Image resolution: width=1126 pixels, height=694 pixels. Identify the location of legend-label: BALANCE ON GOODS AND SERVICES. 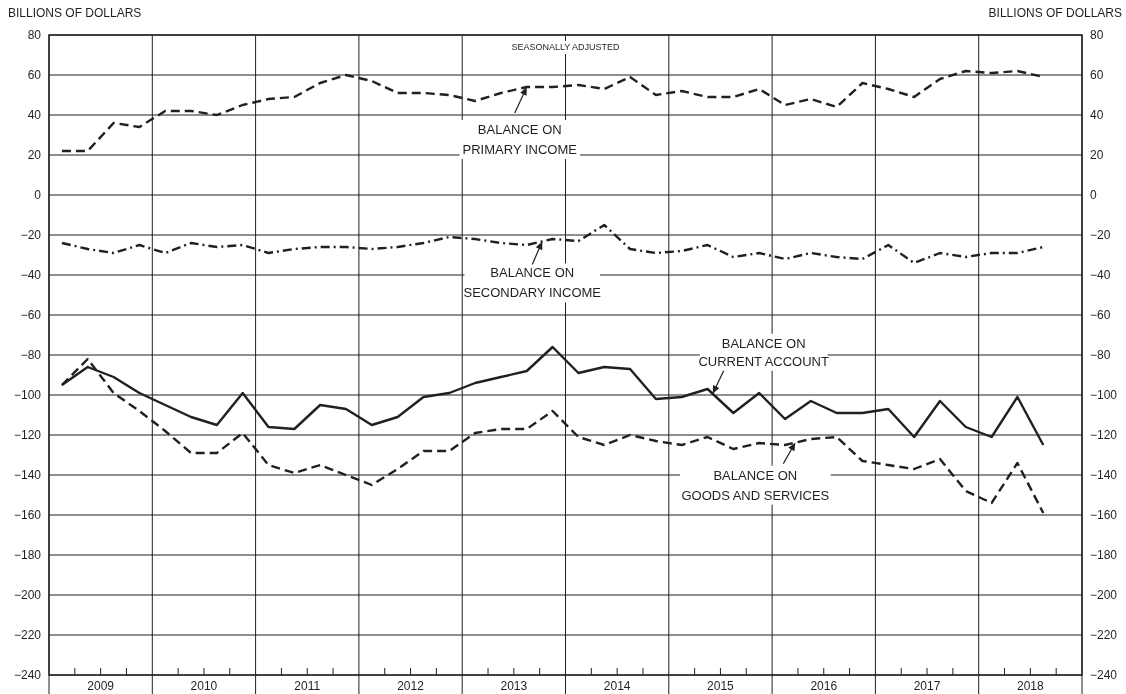
(755, 485).